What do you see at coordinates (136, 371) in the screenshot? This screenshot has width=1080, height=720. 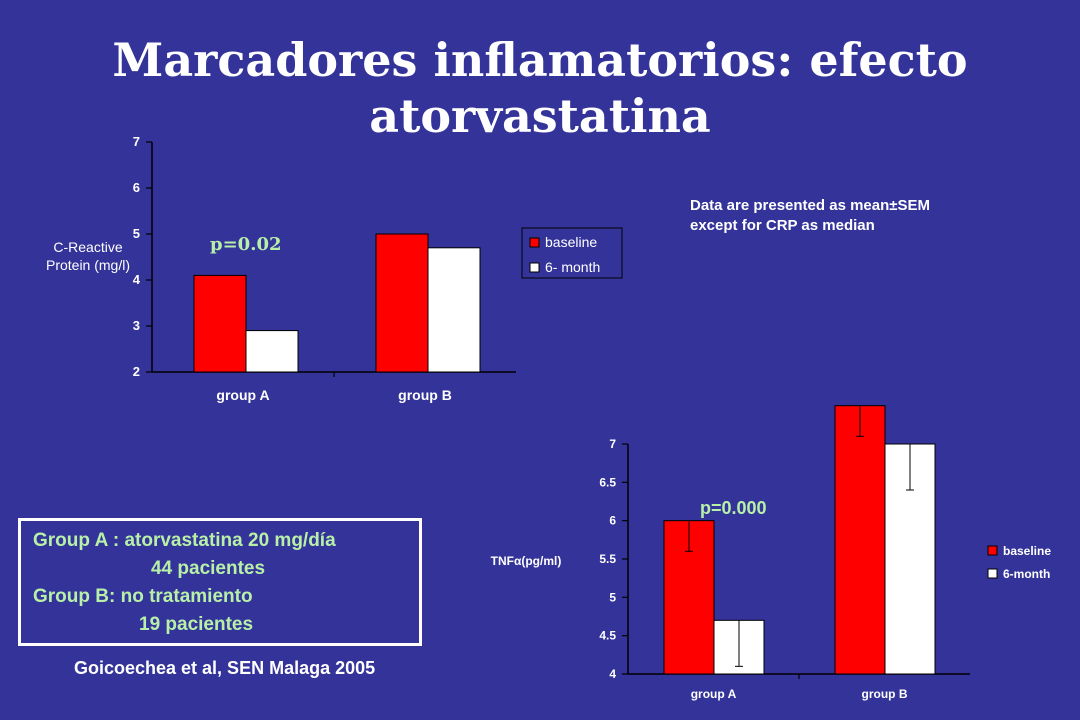 I see `chart1-y-tick-label: 2` at bounding box center [136, 371].